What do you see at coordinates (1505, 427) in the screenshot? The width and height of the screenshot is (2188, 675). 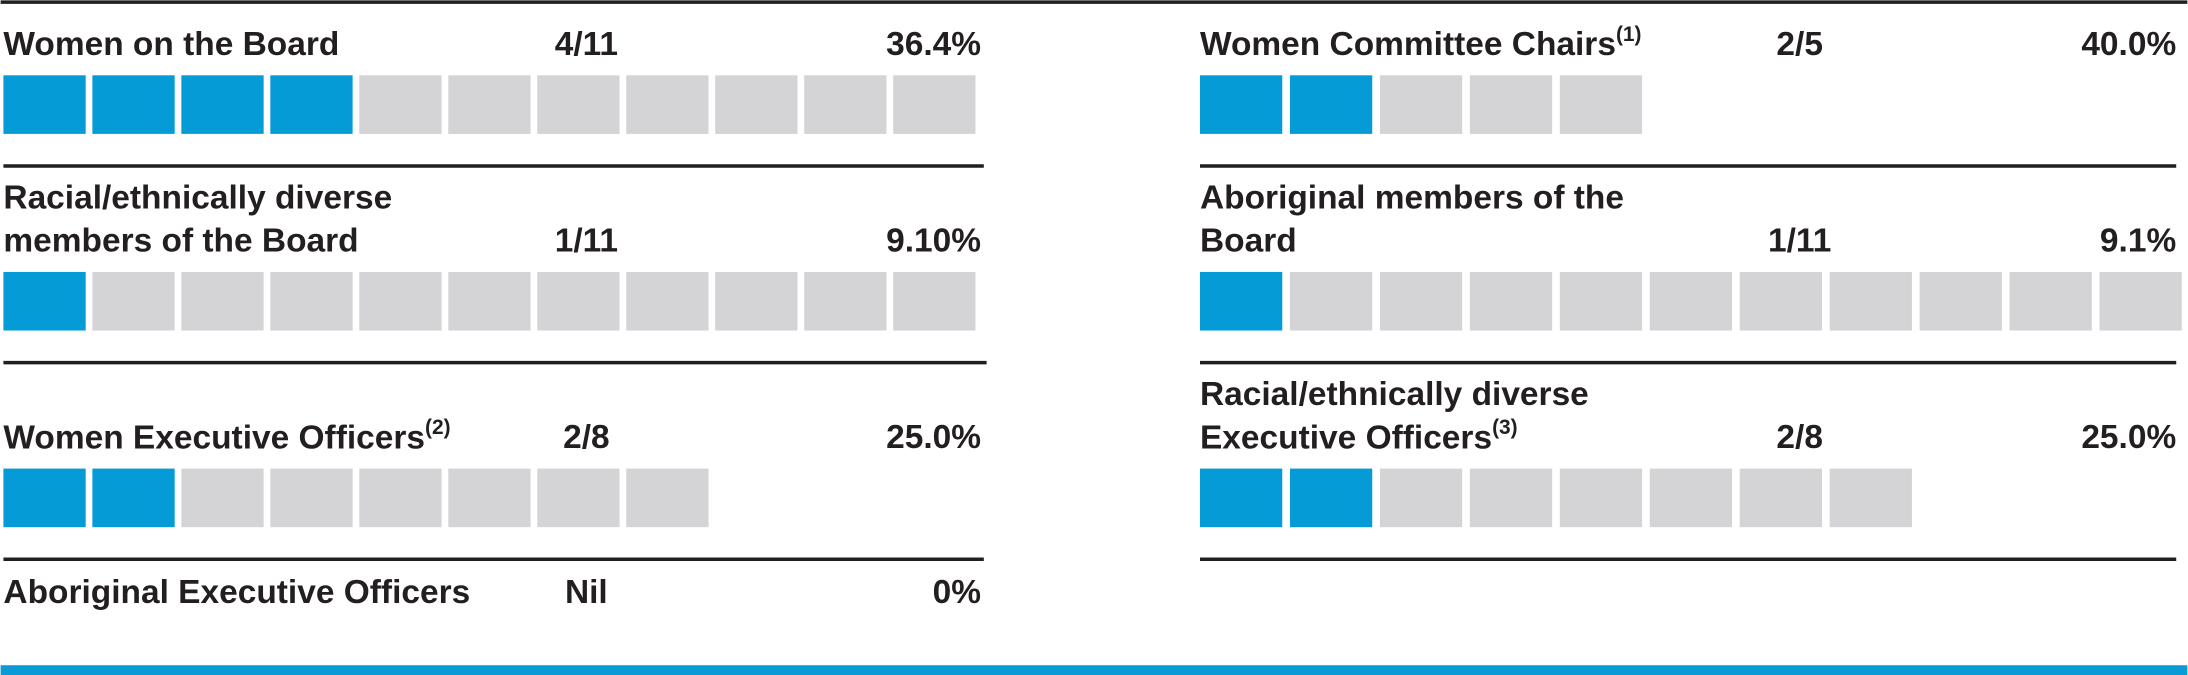 I see `footnote-ref: (3)` at bounding box center [1505, 427].